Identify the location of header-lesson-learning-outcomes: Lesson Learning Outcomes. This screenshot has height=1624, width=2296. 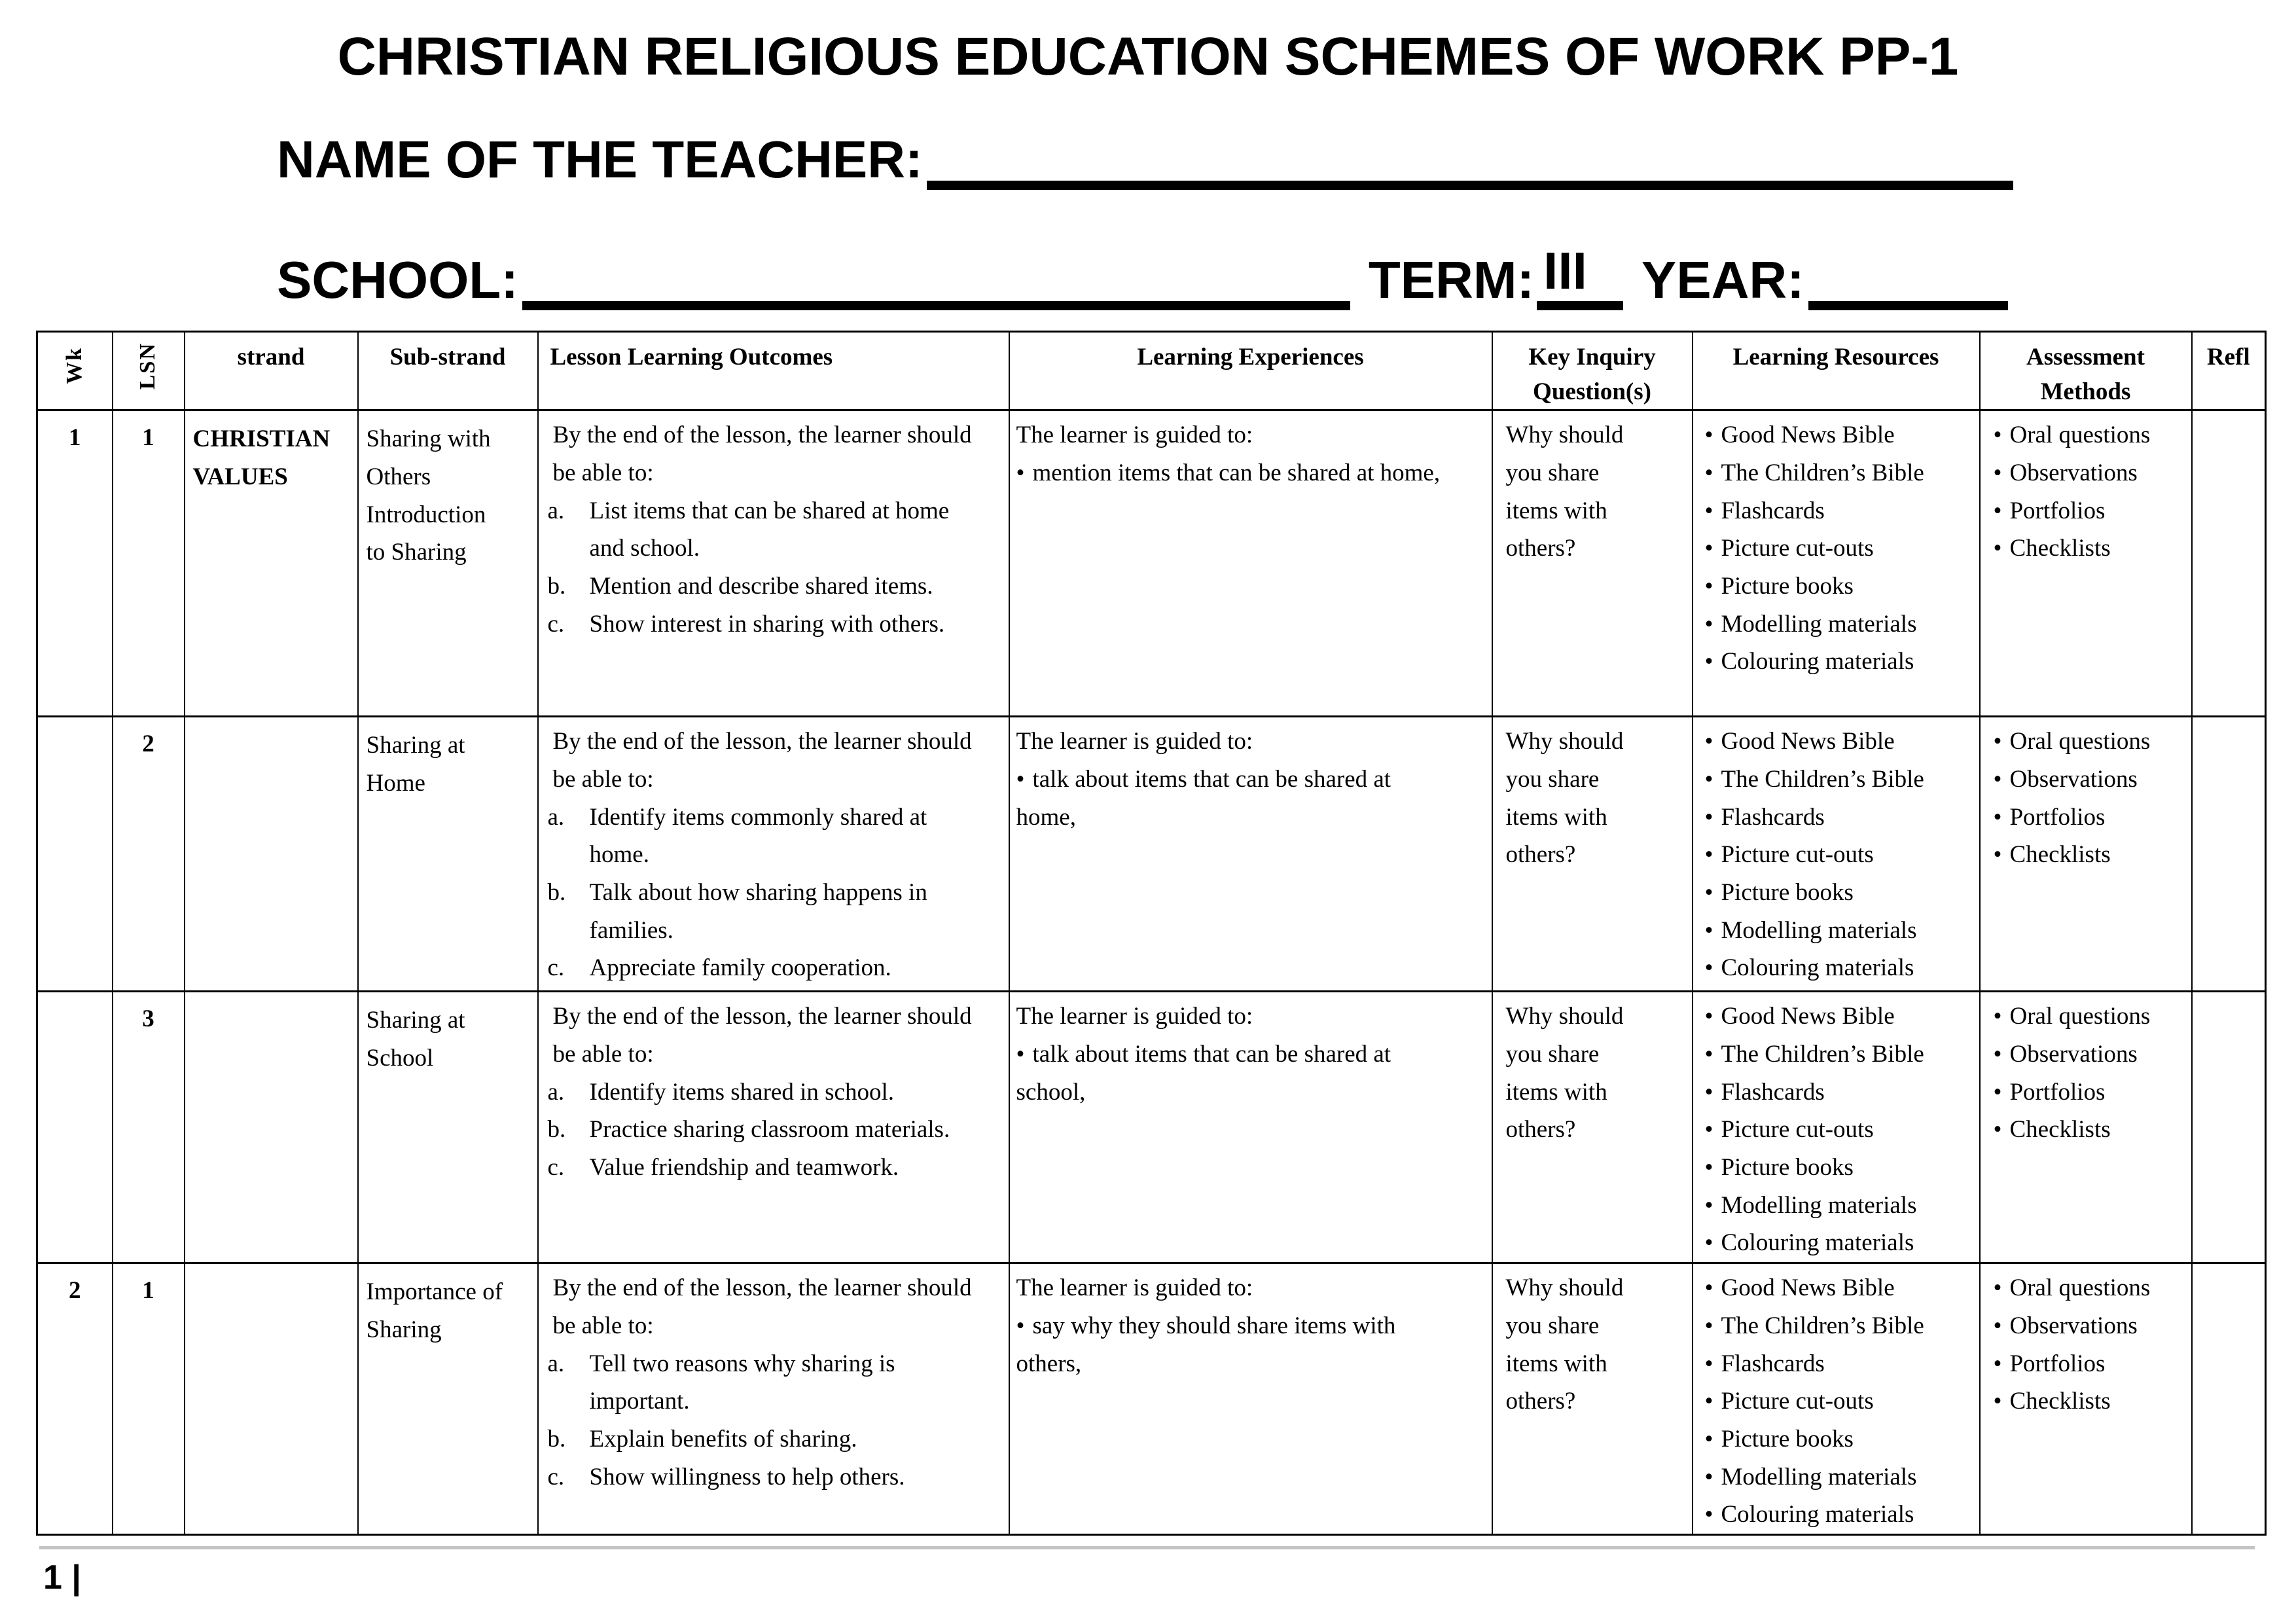
(773, 371).